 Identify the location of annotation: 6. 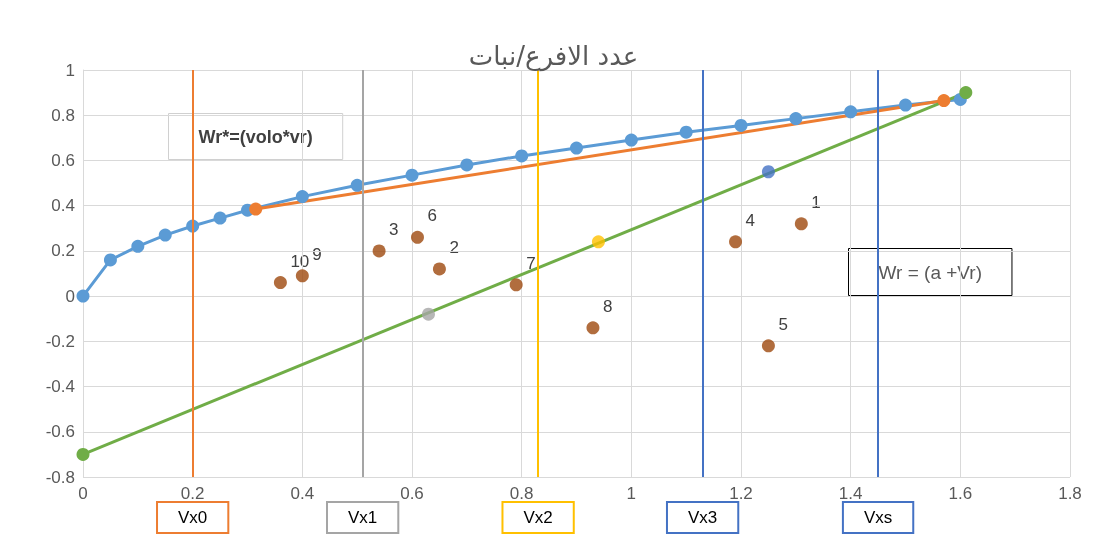
(432, 216).